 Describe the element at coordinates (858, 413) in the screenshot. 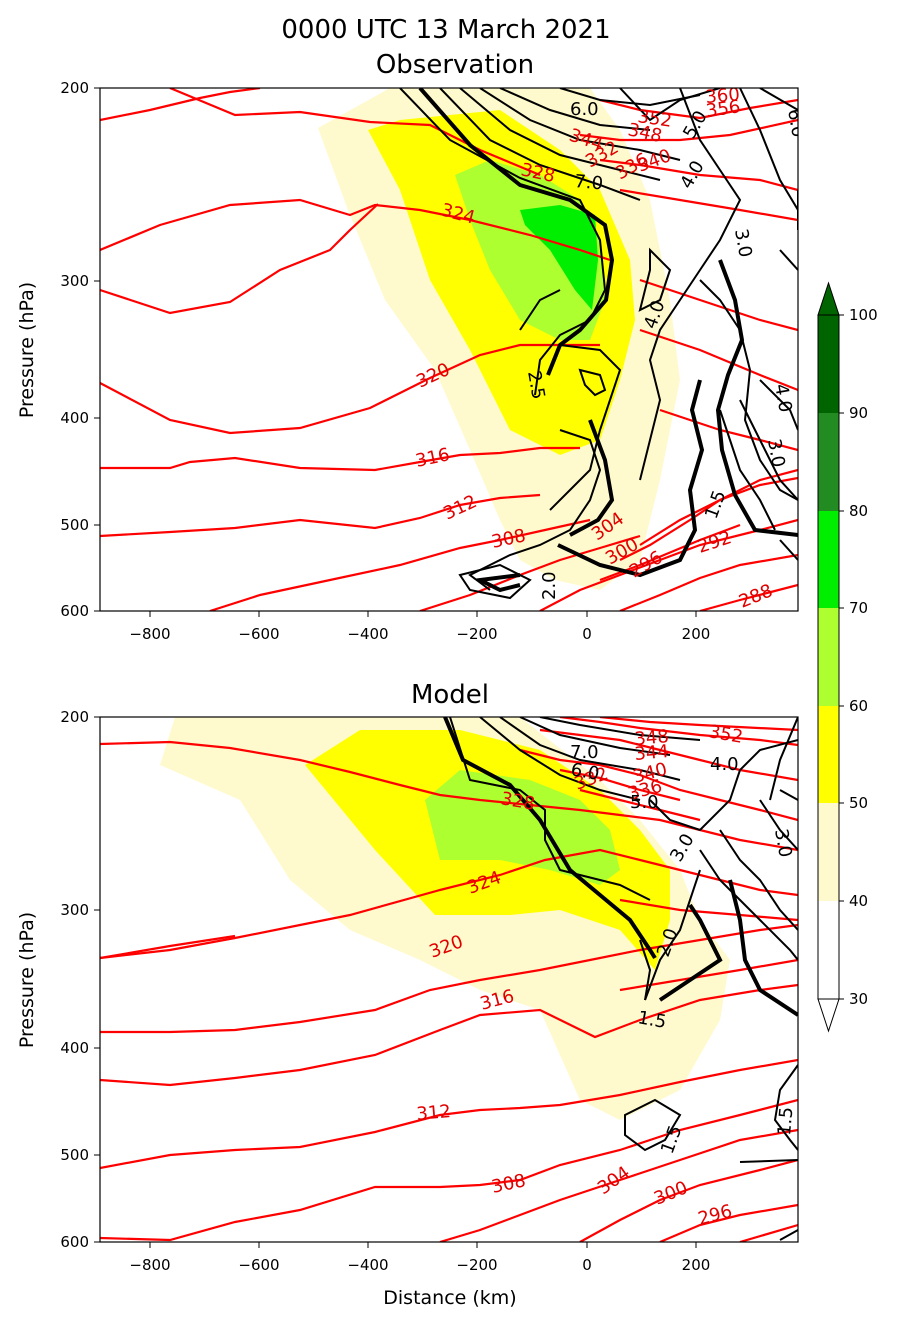

I see `colorbar-tick: 90` at that location.